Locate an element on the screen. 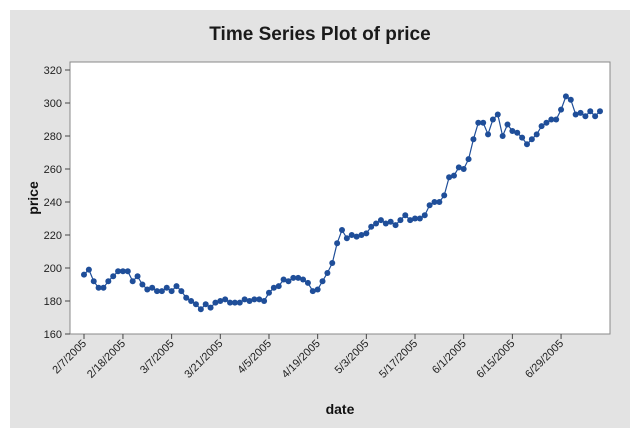  x-tick-label: 2/18/2005 is located at coordinates (106, 359).